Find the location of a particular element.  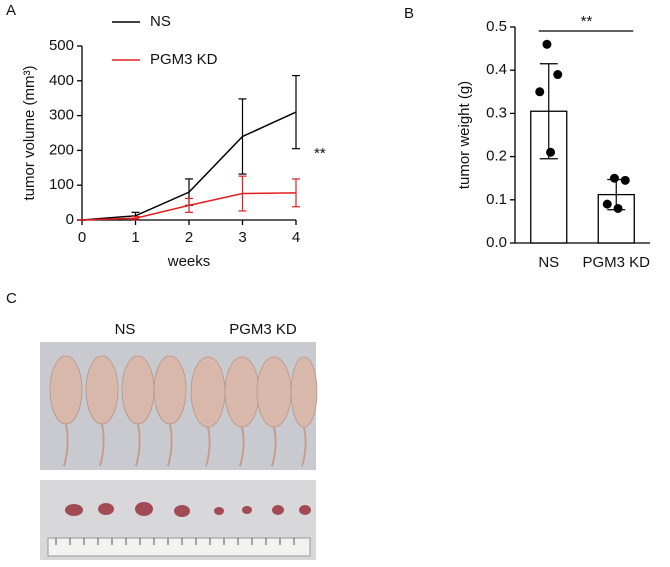

panel-label: B is located at coordinates (409, 13).